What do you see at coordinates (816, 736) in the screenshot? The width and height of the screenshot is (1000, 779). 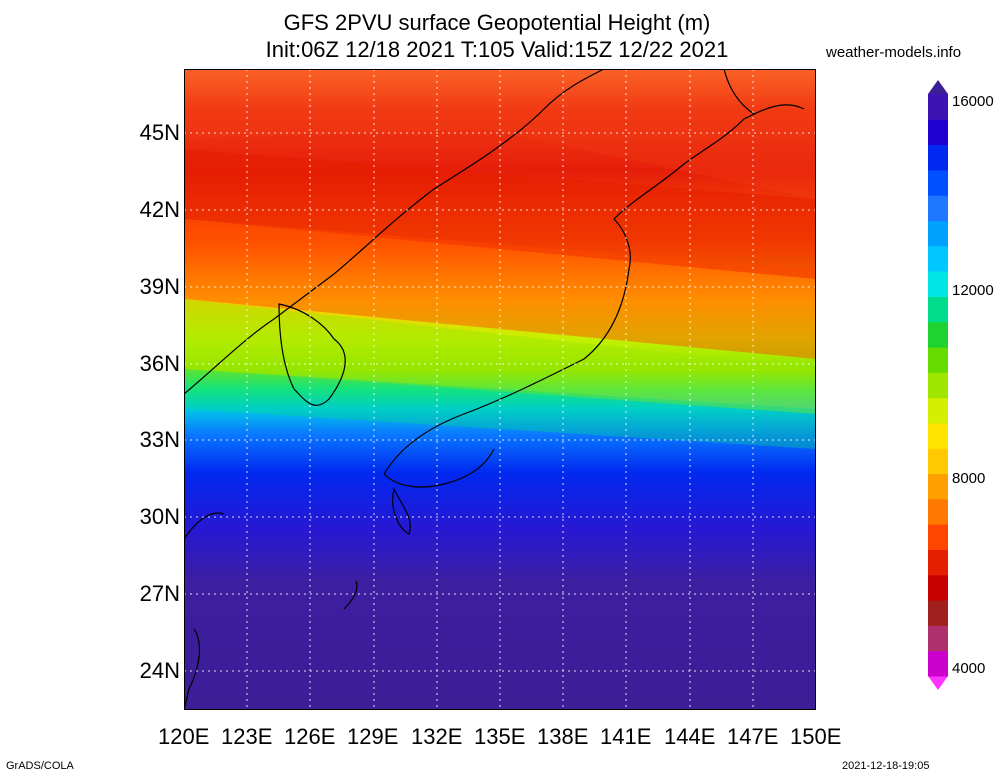 I see `lon-label: 150E` at bounding box center [816, 736].